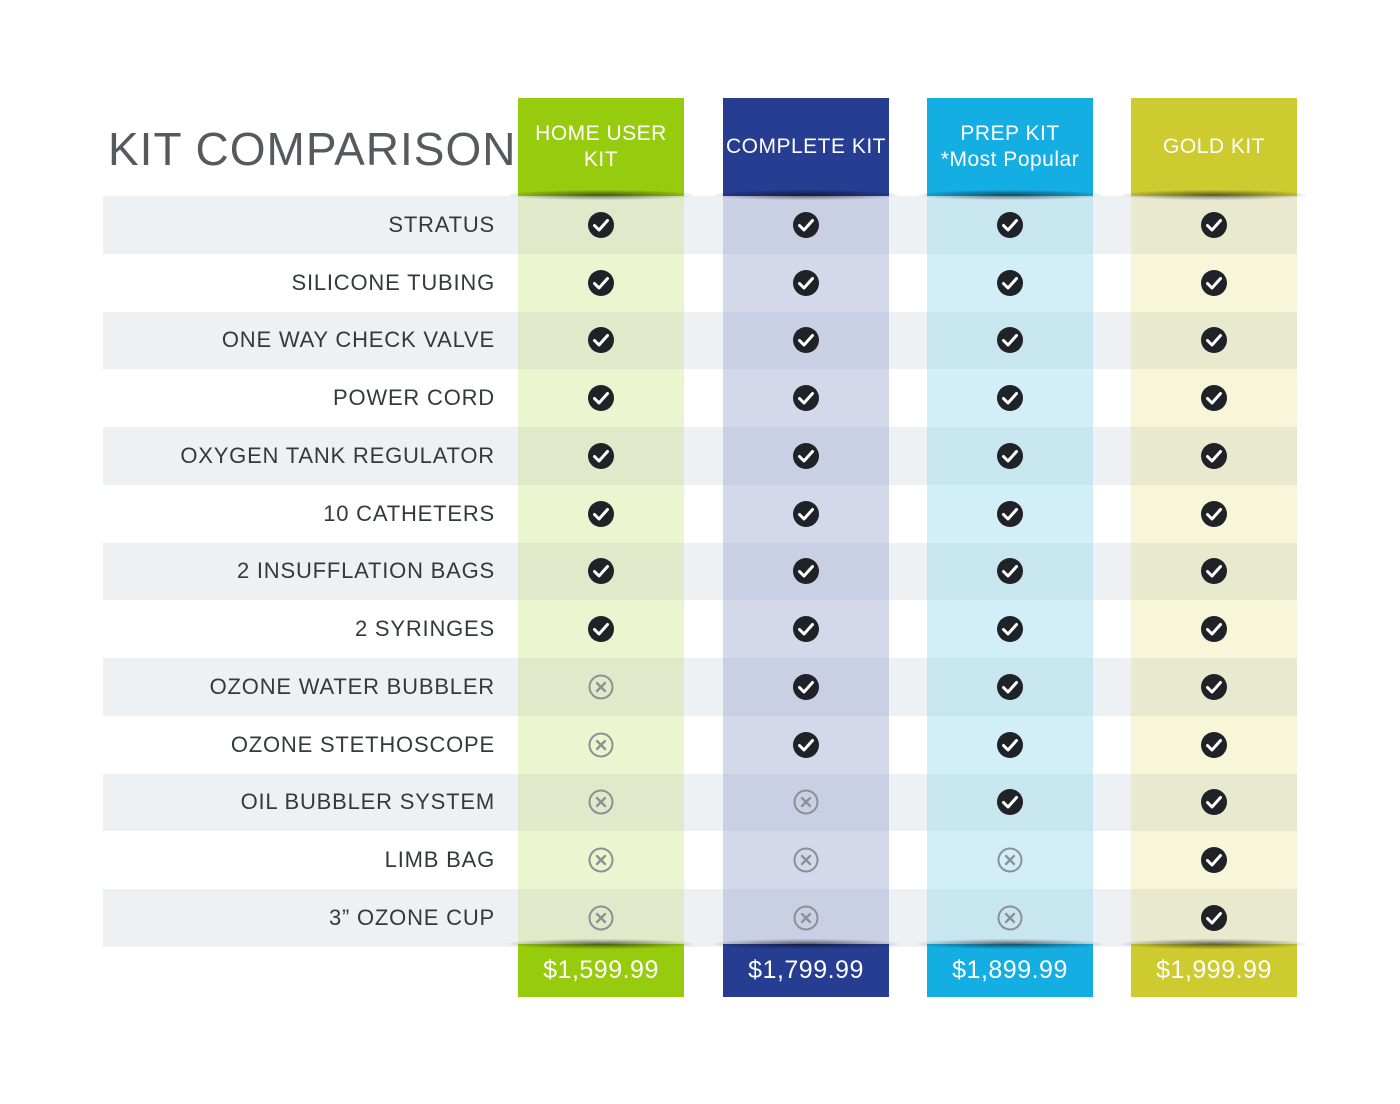 The height and width of the screenshot is (1104, 1400). I want to click on feature-label: LIMB BAG, so click(439, 860).